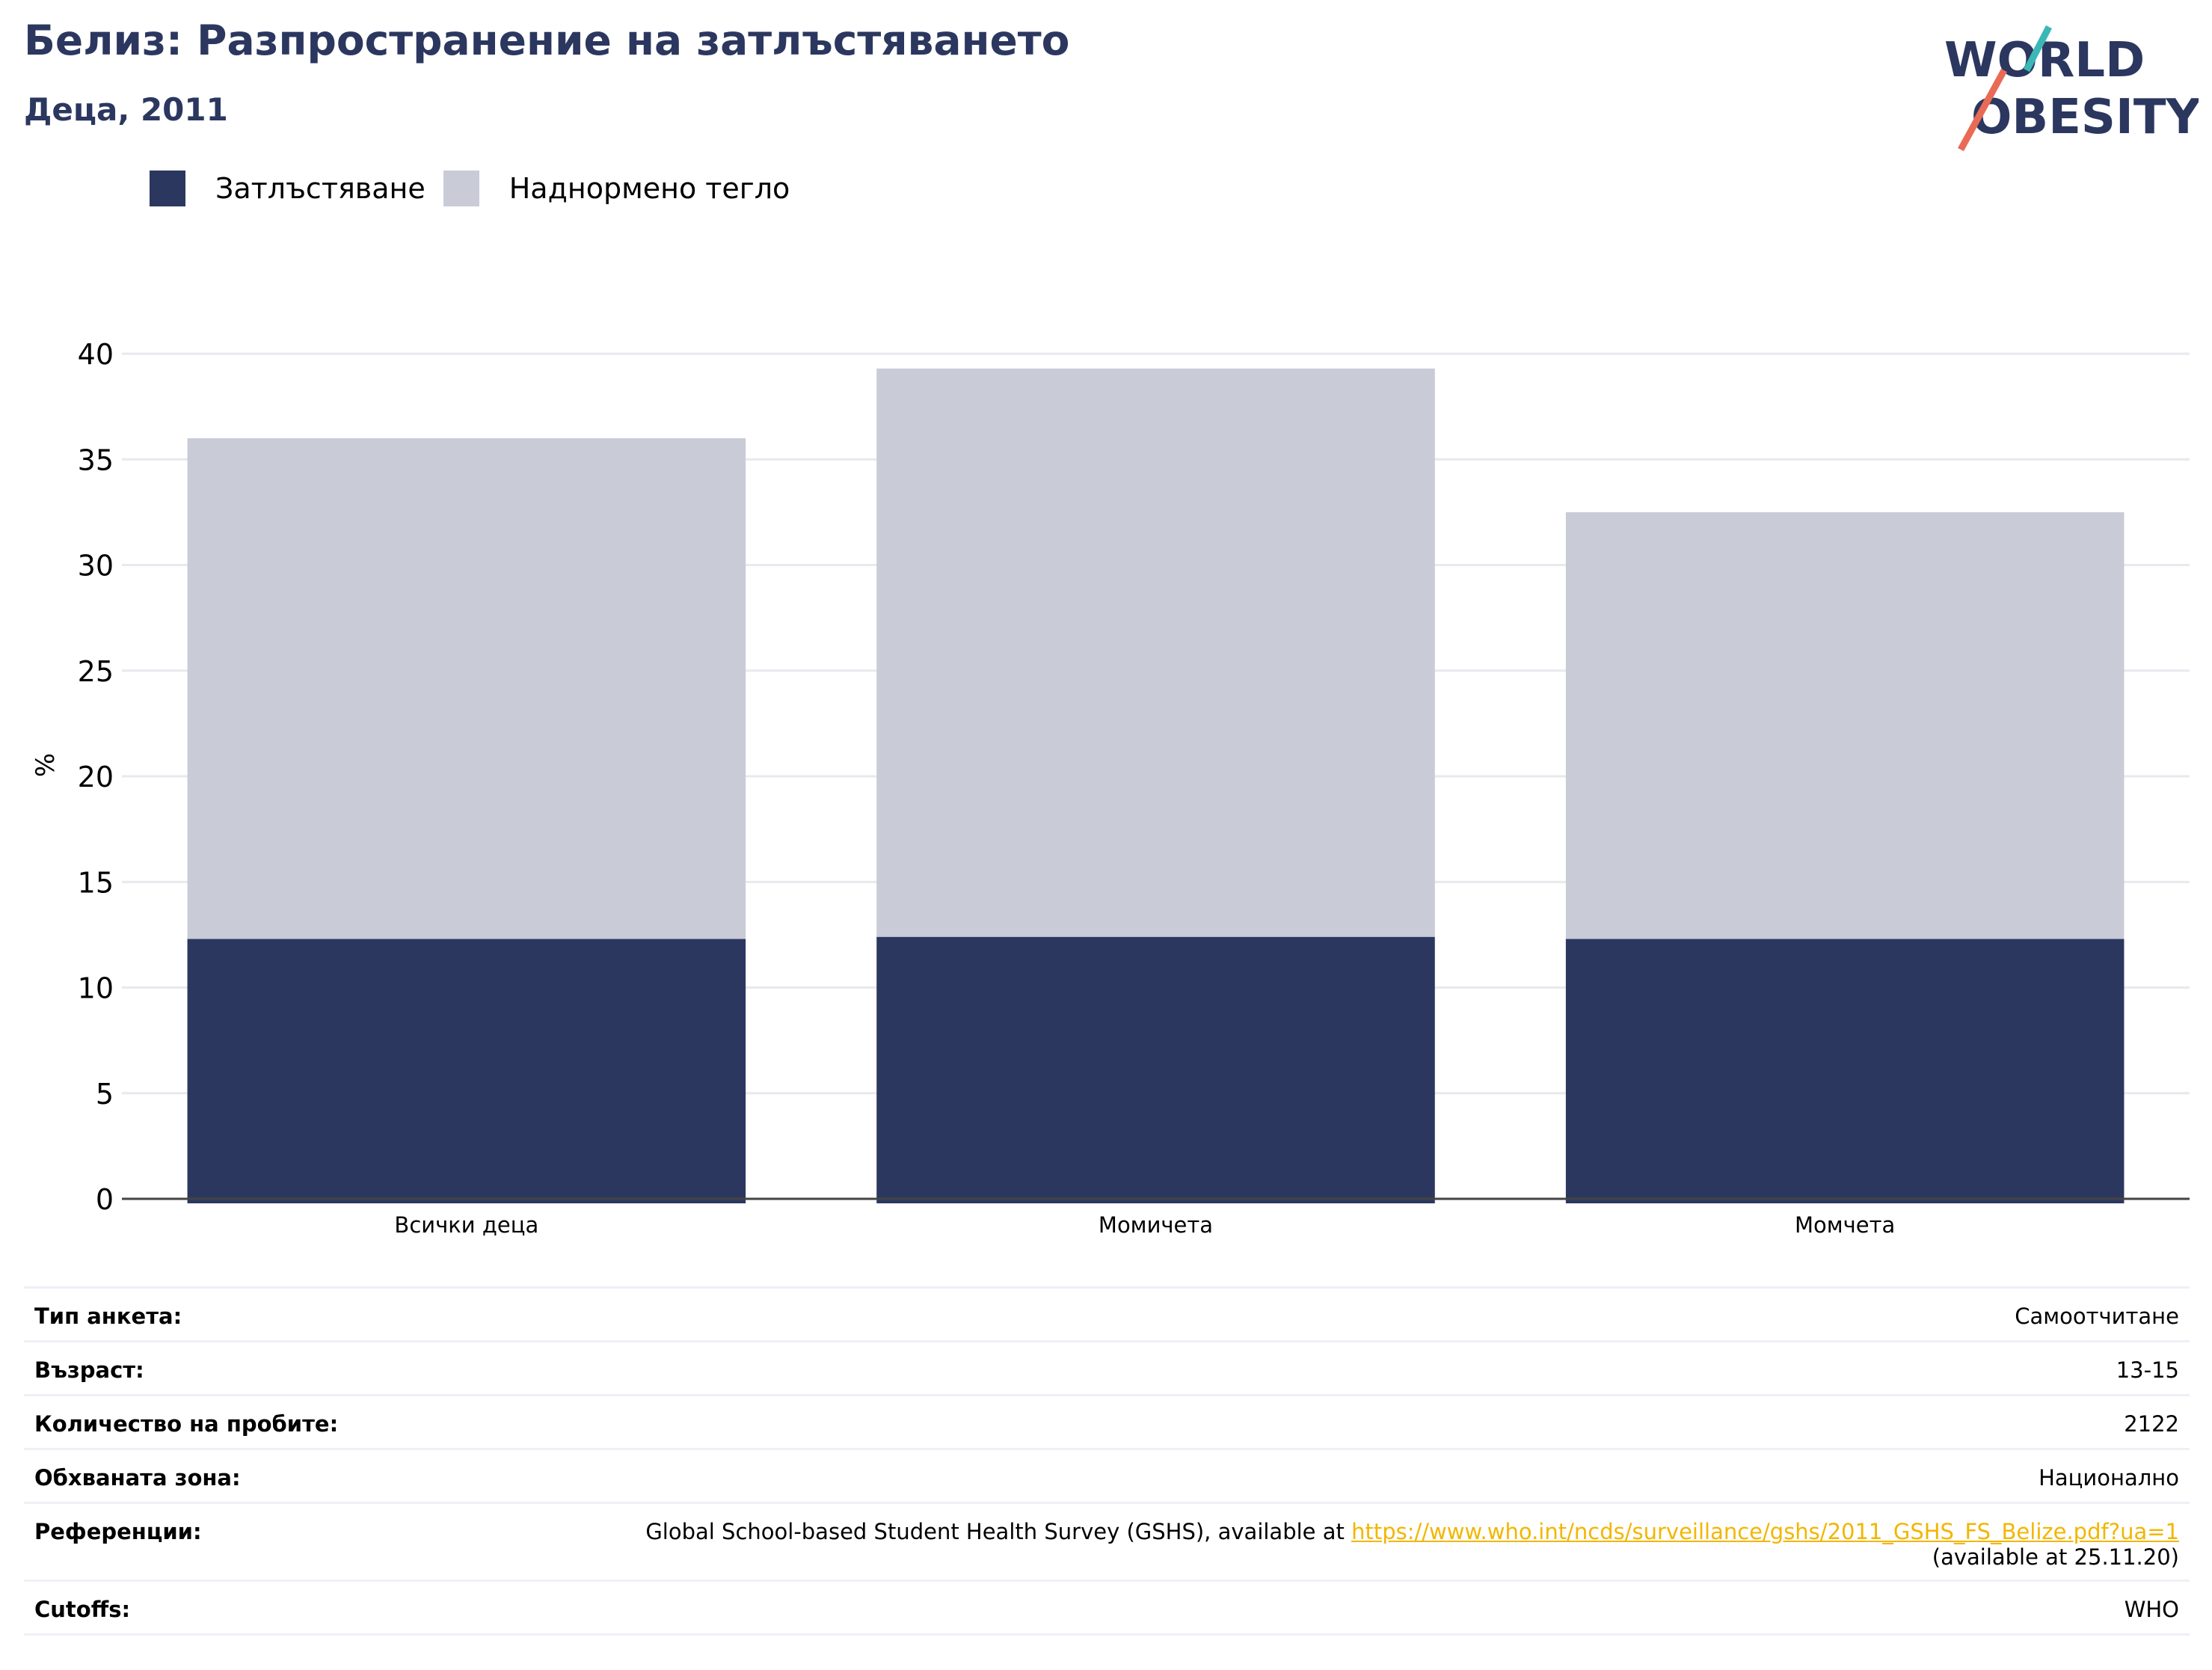 This screenshot has width=2212, height=1670. Describe the element at coordinates (547, 40) in the screenshot. I see `chart-title: Белиз: Разпространение на затлъстяването` at that location.